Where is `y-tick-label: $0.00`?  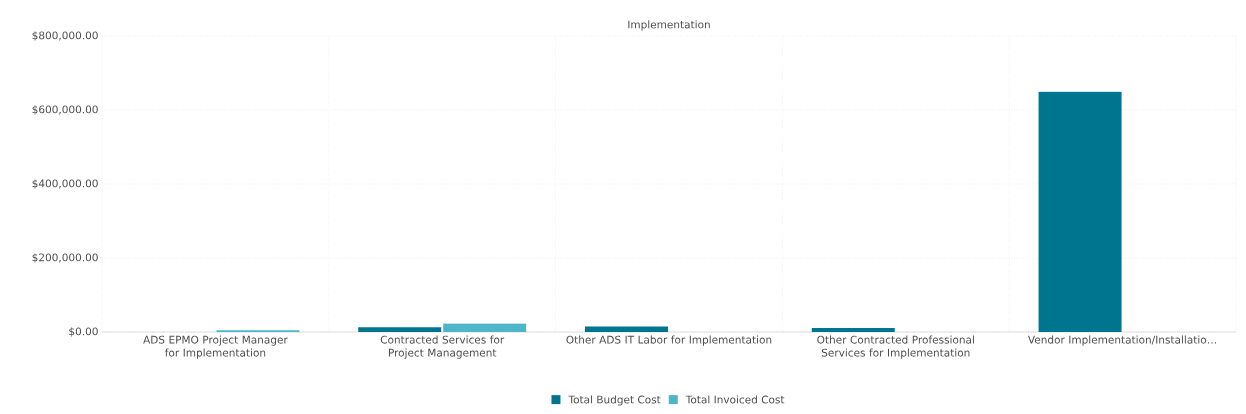 y-tick-label: $0.00 is located at coordinates (83, 332).